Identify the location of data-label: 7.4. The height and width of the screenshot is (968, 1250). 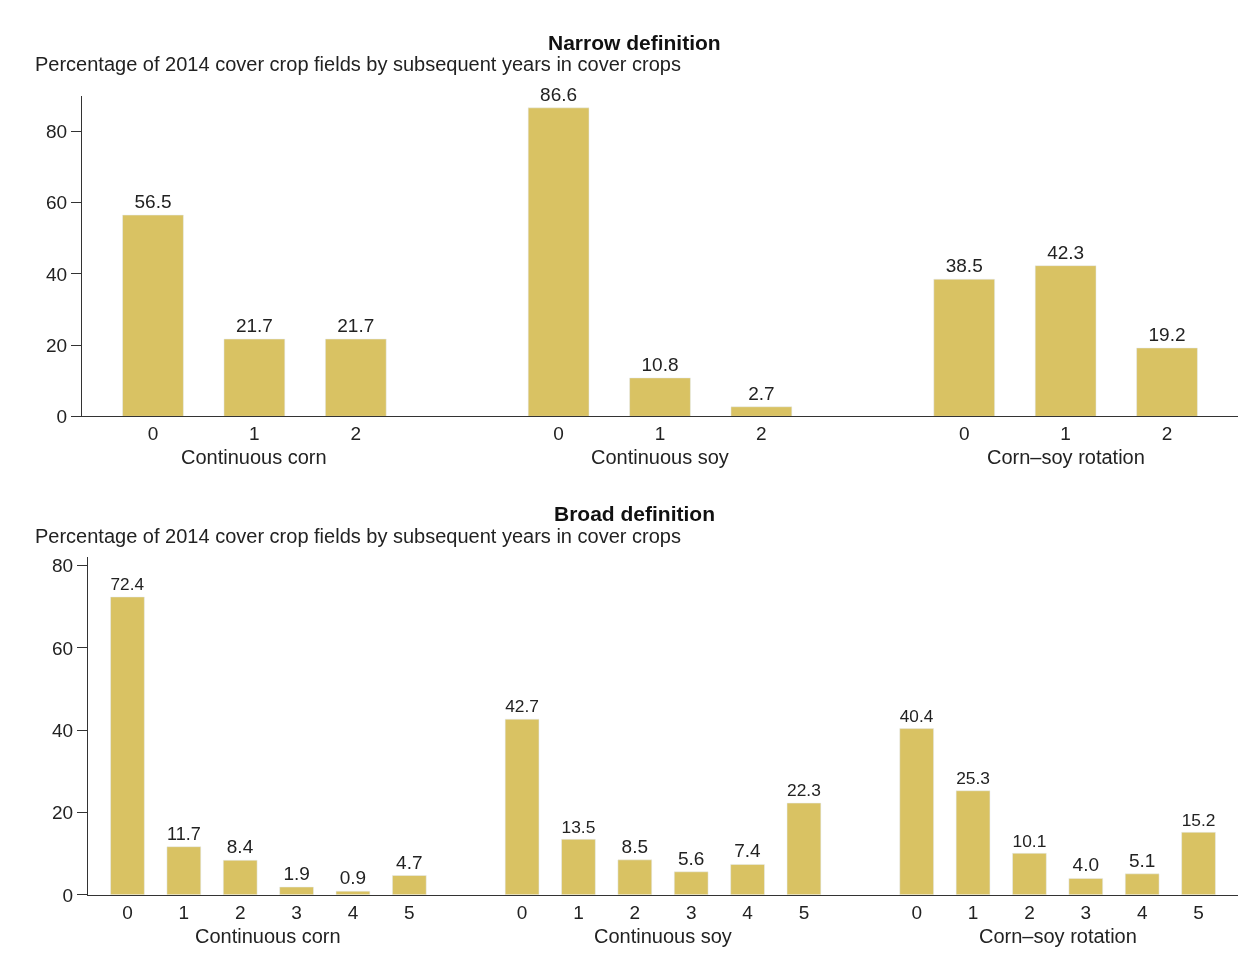
(747, 851).